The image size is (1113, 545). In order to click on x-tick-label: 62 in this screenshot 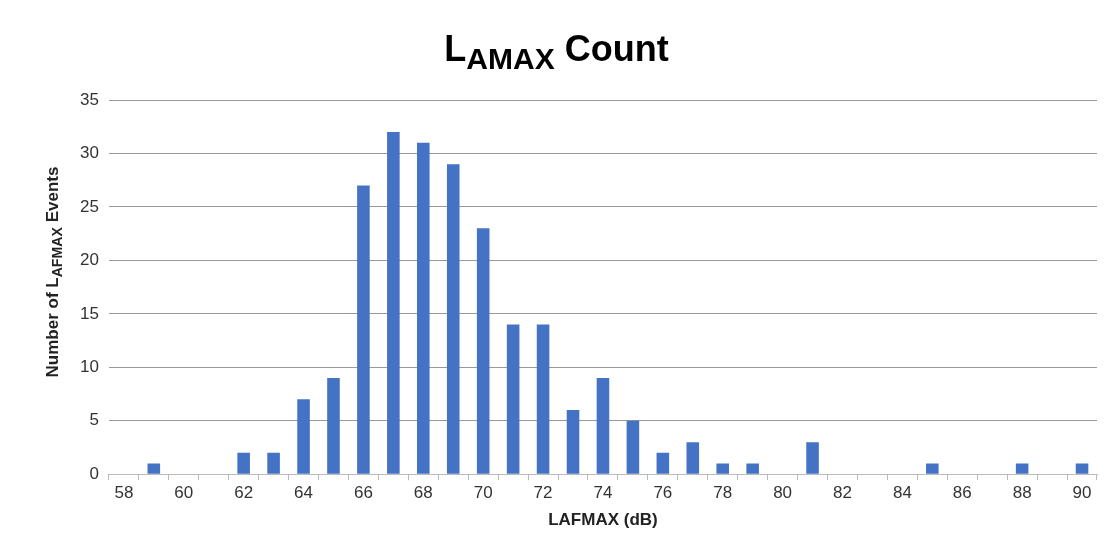, I will do `click(244, 493)`.